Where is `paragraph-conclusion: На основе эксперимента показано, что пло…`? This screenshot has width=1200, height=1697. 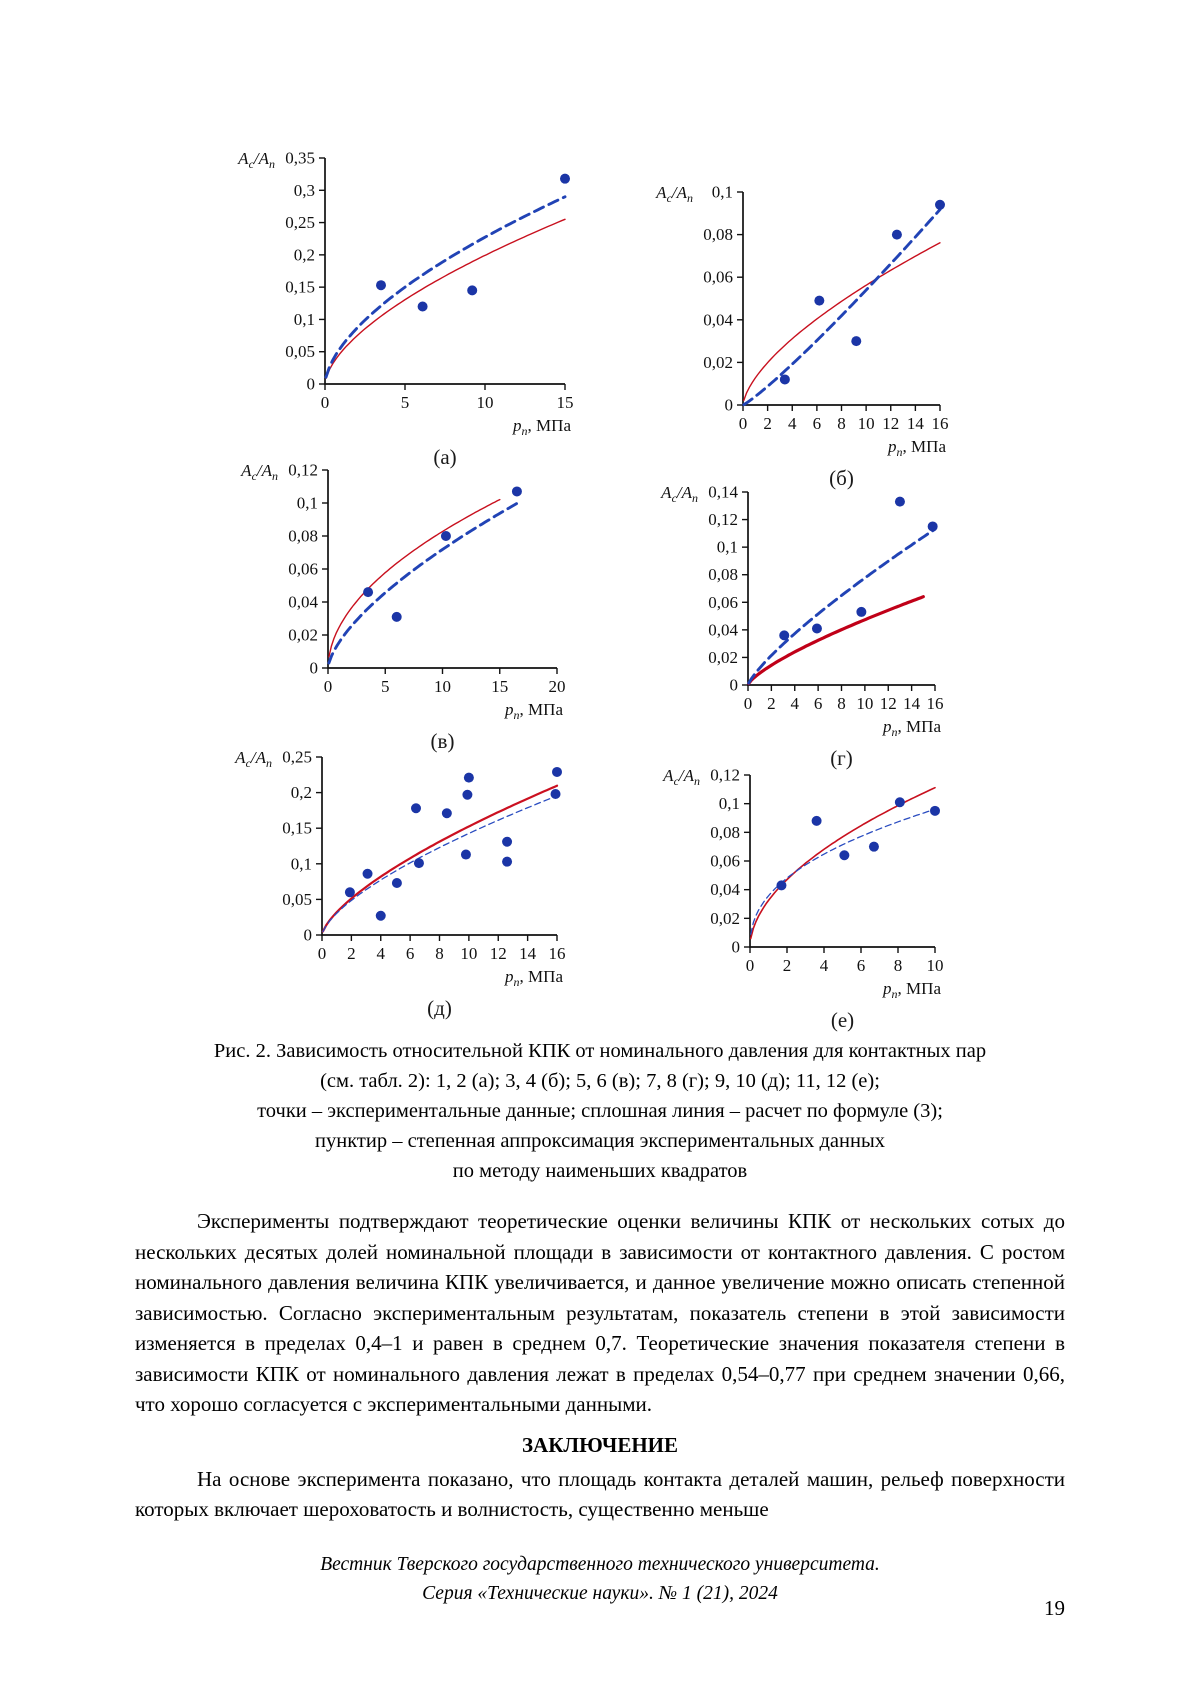 paragraph-conclusion: На основе эксперимента показано, что пло… is located at coordinates (600, 1494).